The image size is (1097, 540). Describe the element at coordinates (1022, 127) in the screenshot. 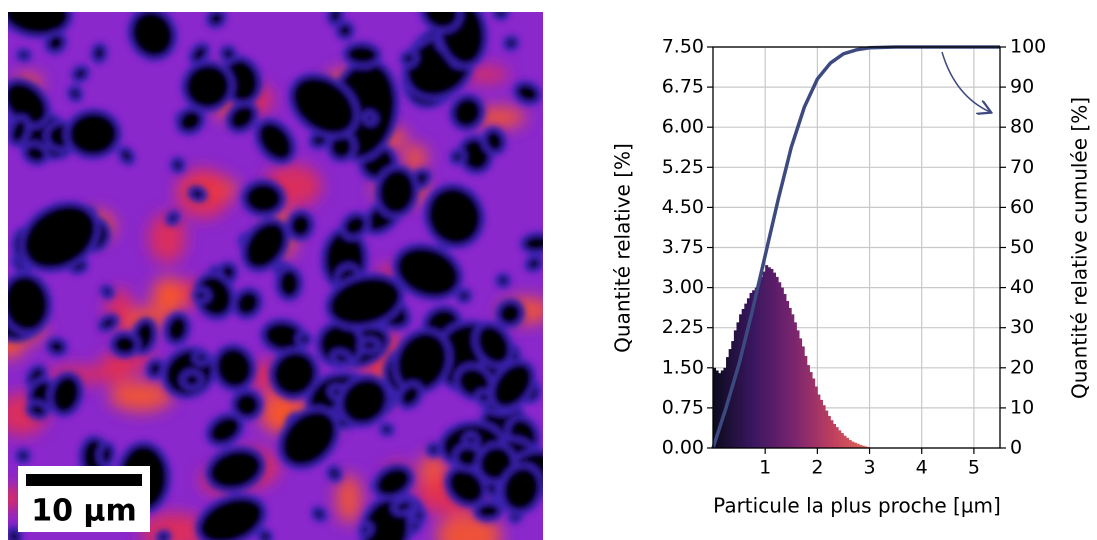

I see `y2-tick-label: 80` at that location.